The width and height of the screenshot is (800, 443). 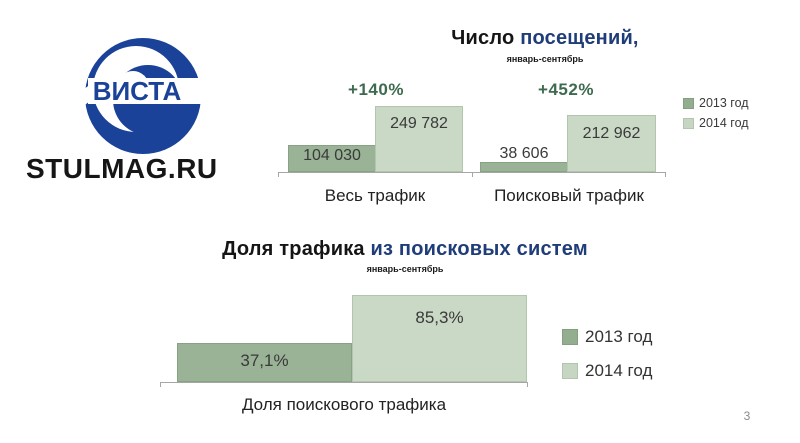 I want to click on category-share: Доля поискового трафика, so click(x=344, y=404).